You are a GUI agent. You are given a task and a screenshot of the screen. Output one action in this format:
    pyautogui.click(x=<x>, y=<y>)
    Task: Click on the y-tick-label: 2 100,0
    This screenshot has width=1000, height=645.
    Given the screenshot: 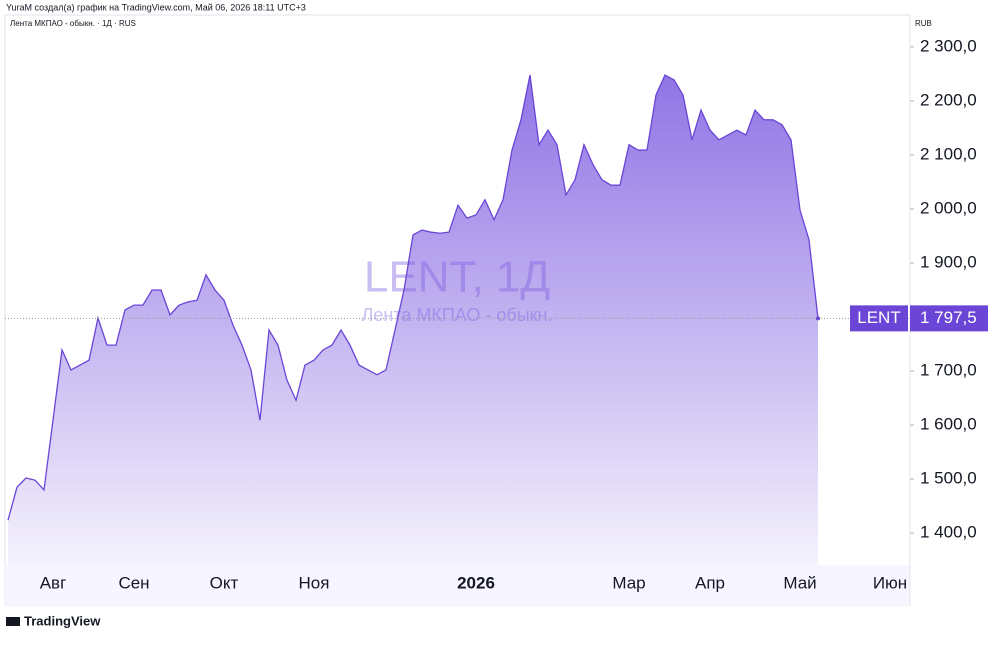 What is the action you would take?
    pyautogui.click(x=948, y=153)
    